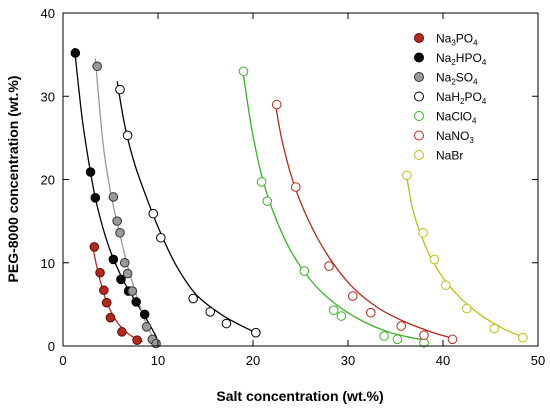  Describe the element at coordinates (419, 155) in the screenshot. I see `legend-marker-nabr` at that location.